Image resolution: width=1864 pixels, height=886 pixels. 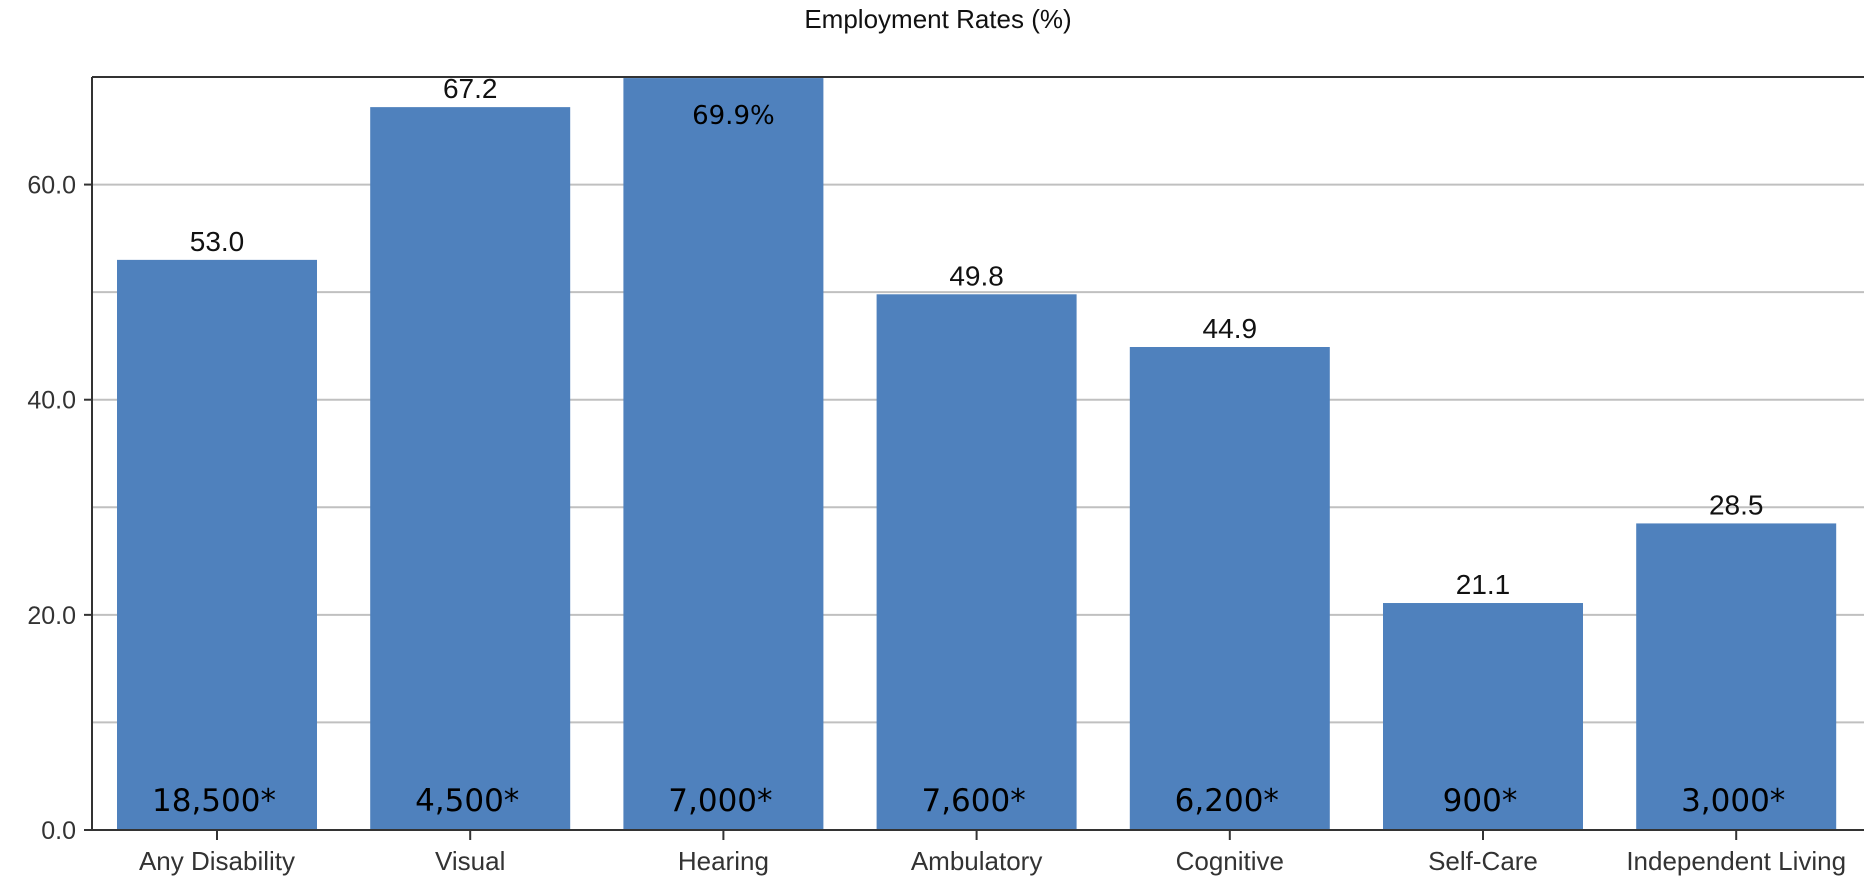 What do you see at coordinates (1736, 504) in the screenshot?
I see `data-label: 28.5` at bounding box center [1736, 504].